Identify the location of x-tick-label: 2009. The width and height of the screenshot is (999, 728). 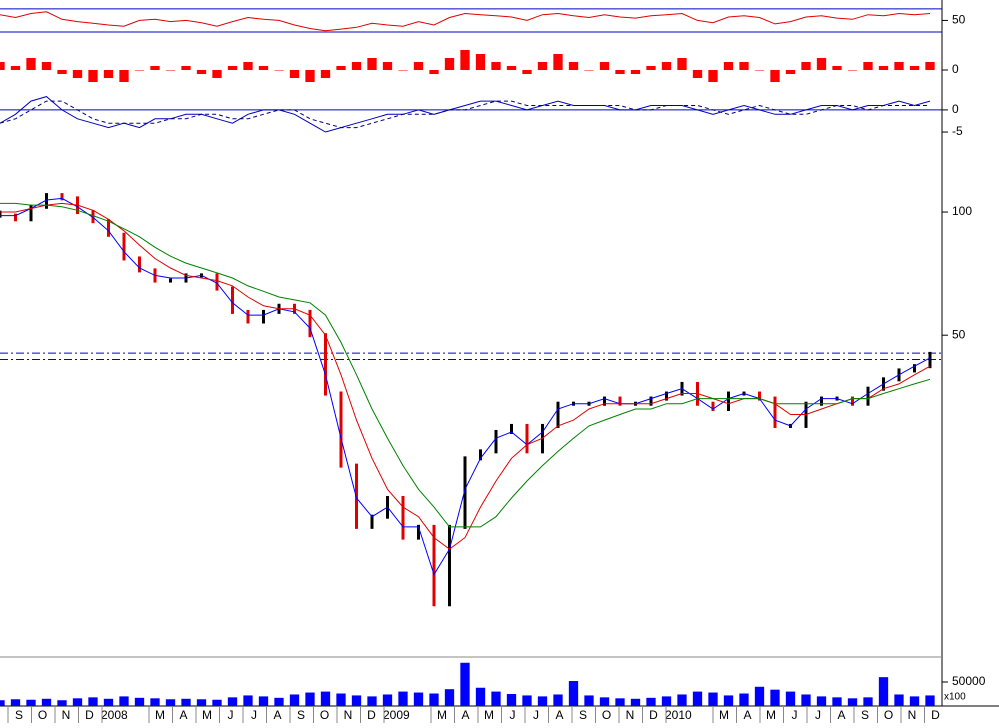
(396, 715).